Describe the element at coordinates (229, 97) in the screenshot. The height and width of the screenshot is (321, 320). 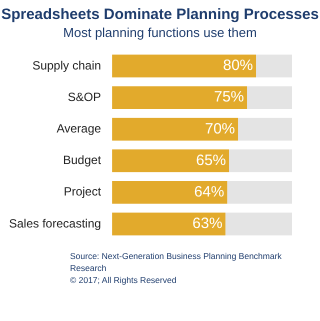
I see `data-label: 75%` at that location.